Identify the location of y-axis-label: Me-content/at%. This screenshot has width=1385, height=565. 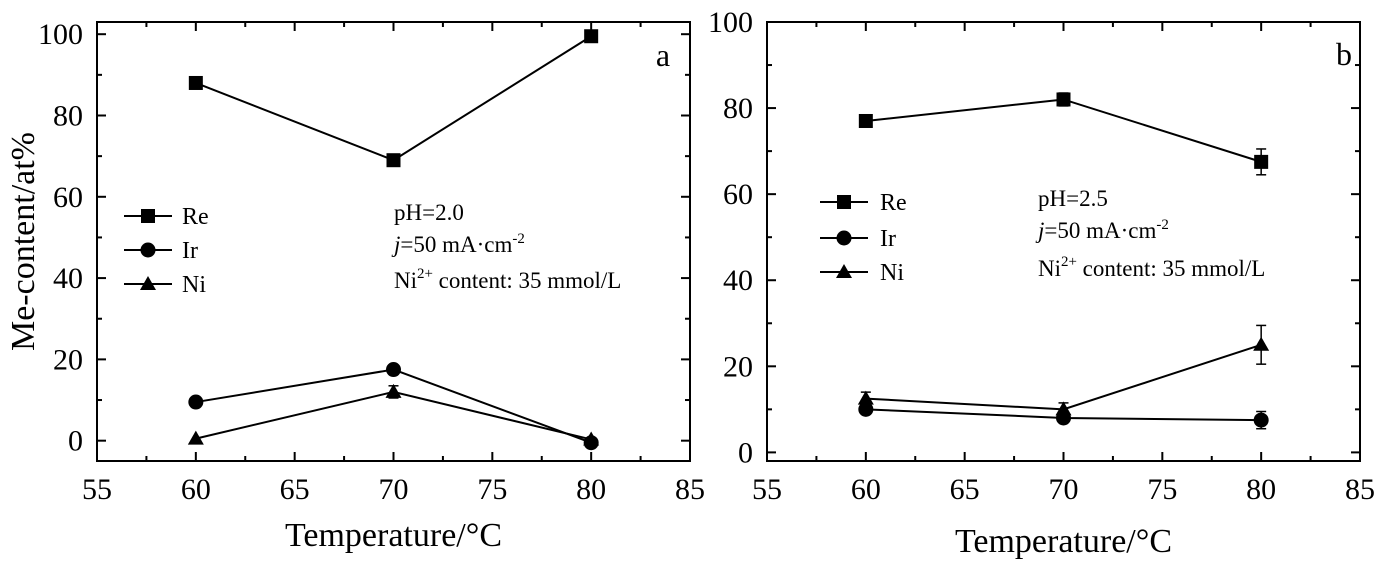
(23, 241).